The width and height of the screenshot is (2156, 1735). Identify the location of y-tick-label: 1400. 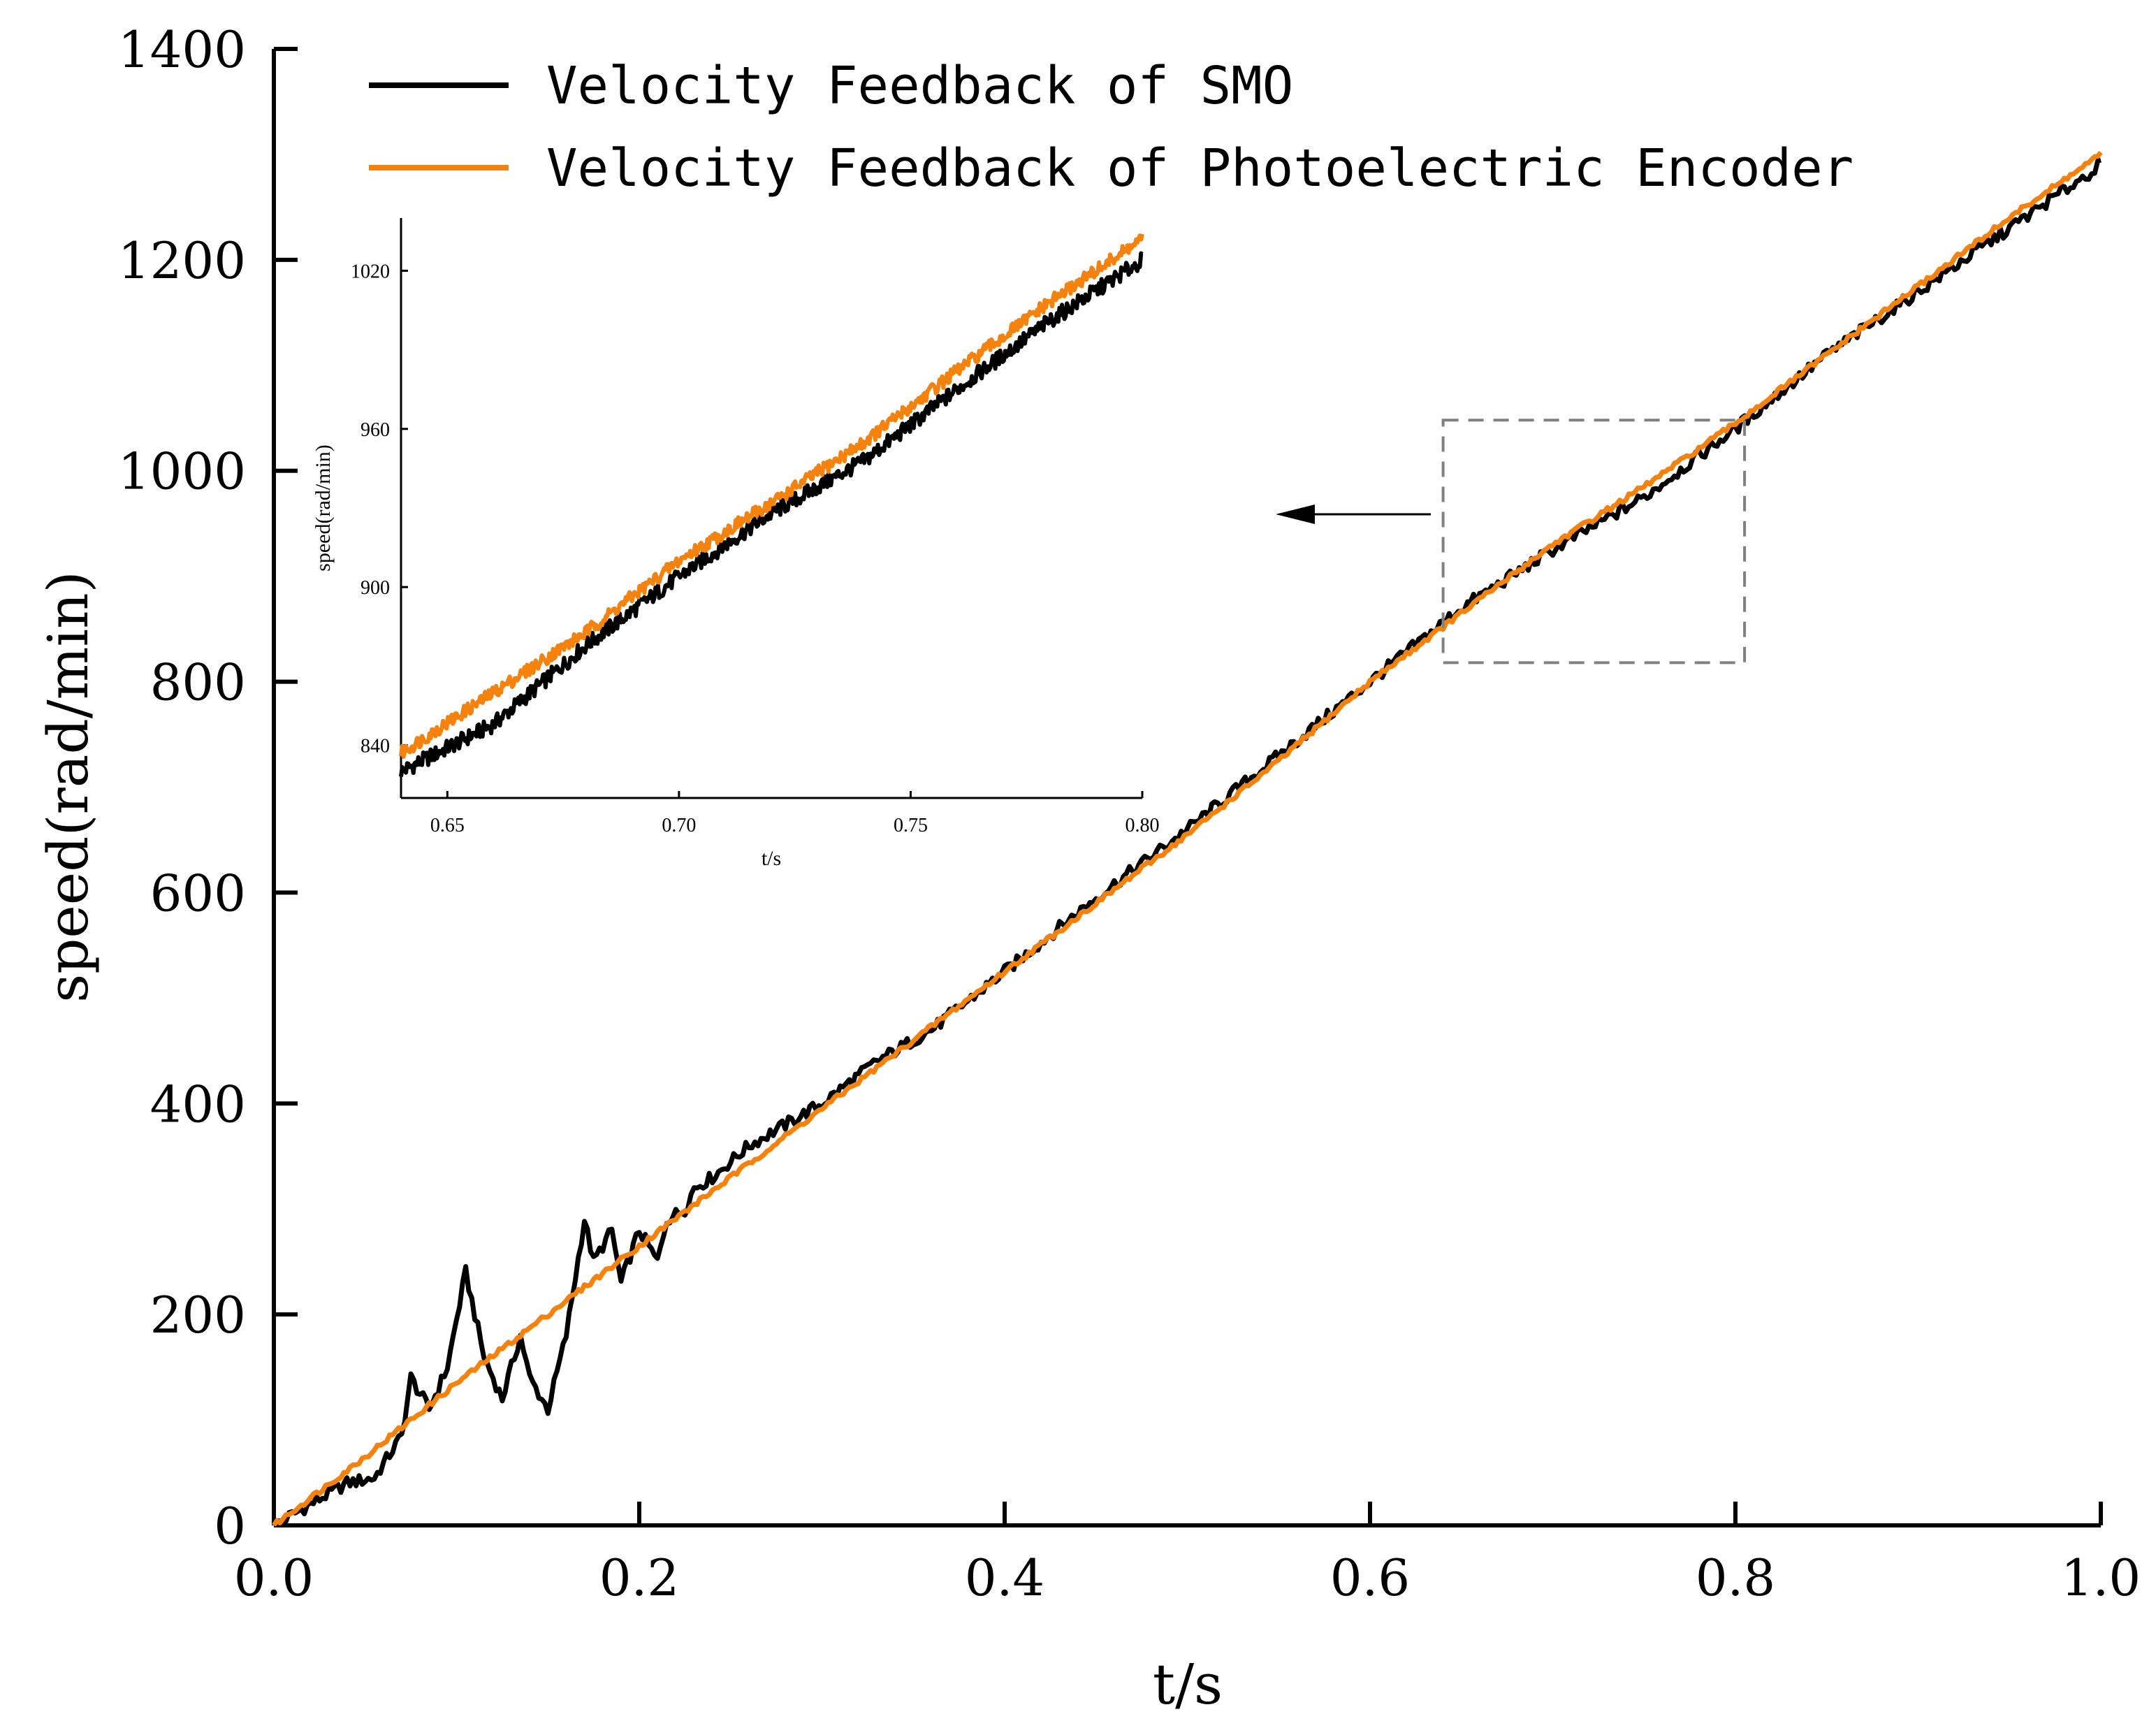
(182, 49).